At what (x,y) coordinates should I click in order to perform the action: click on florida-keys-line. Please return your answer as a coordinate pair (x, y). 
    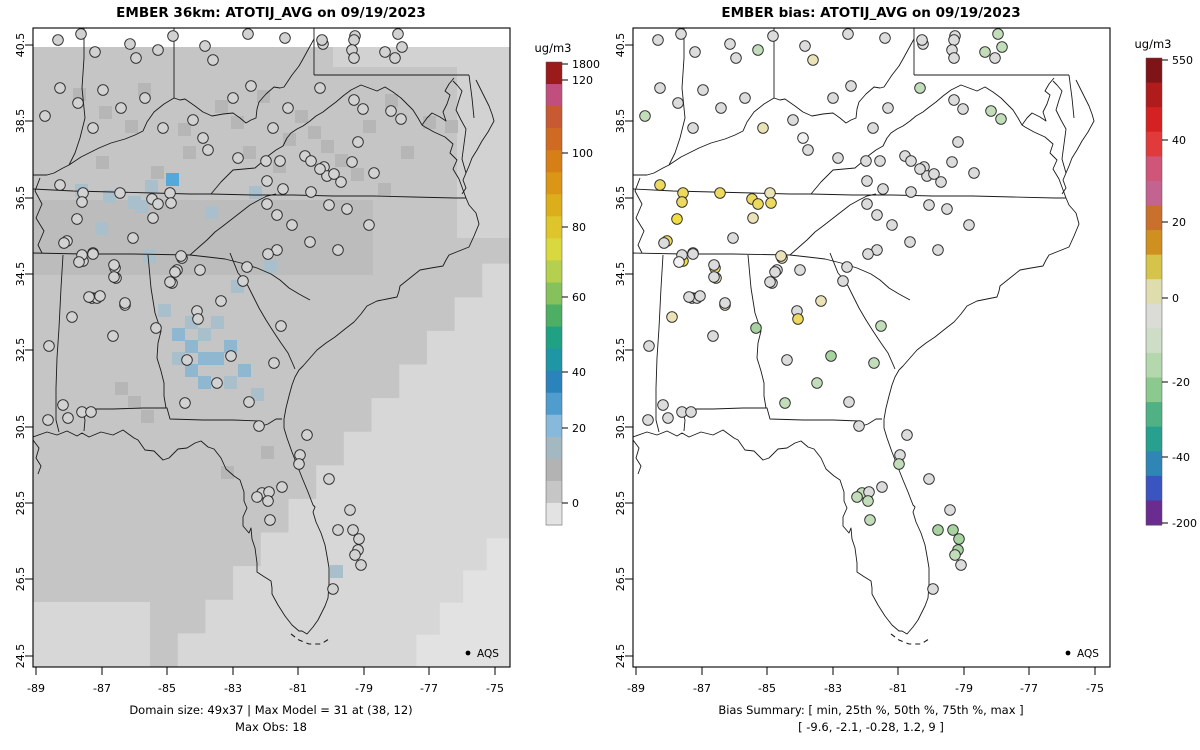
    Looking at the image, I should click on (310, 639).